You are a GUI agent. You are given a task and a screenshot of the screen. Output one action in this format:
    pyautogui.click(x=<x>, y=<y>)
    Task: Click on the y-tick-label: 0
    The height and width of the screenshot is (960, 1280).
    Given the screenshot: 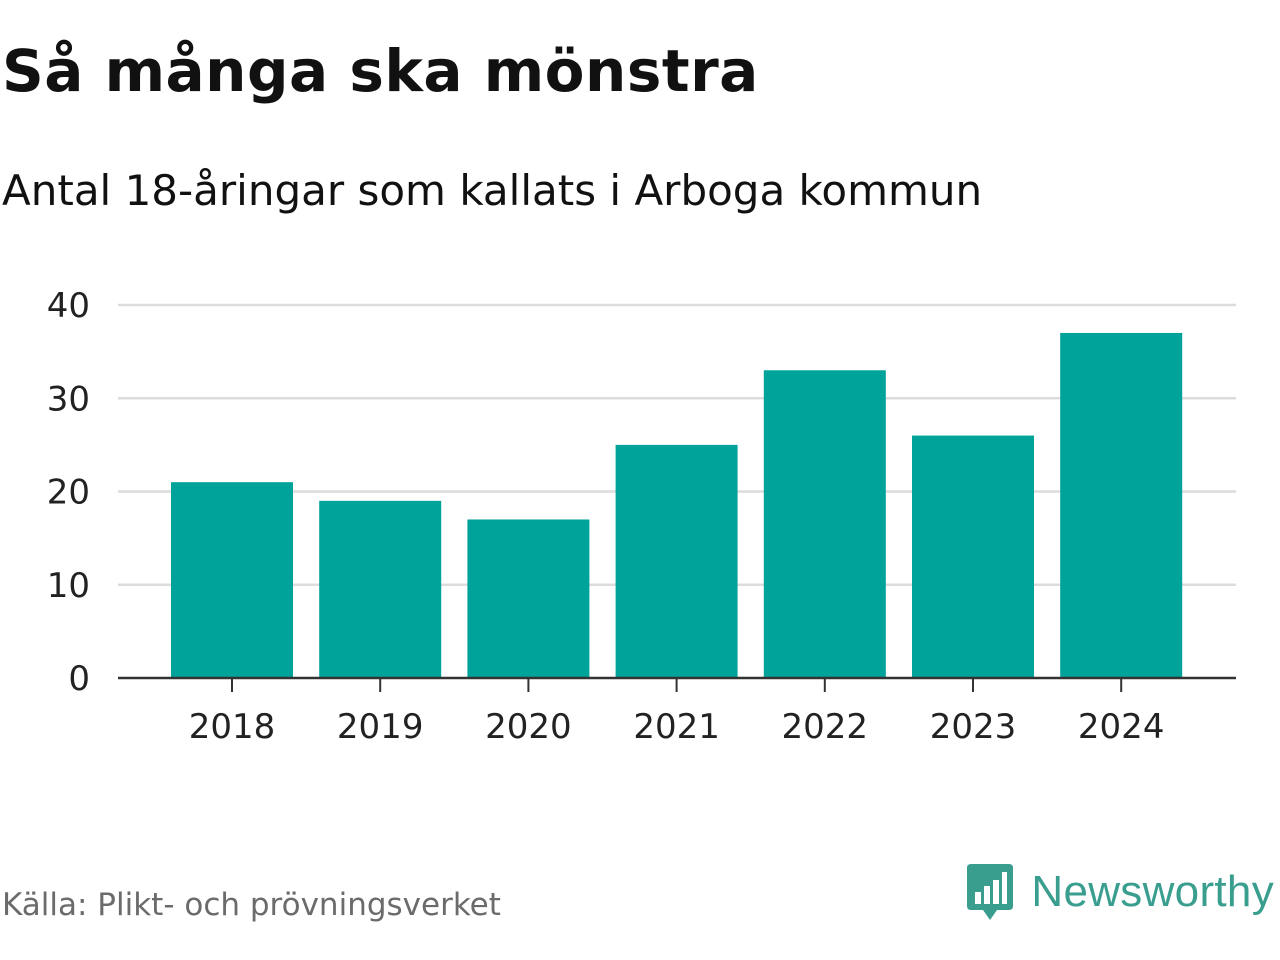 What is the action you would take?
    pyautogui.click(x=79, y=679)
    